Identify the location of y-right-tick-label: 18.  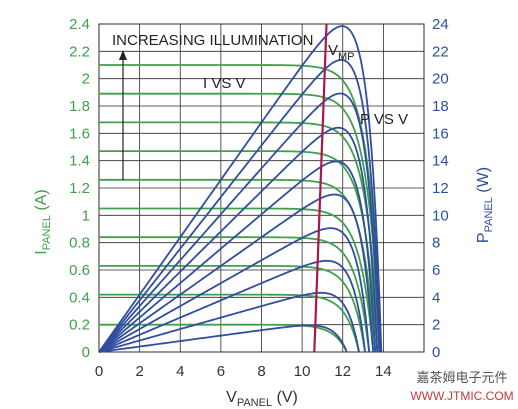
(440, 106).